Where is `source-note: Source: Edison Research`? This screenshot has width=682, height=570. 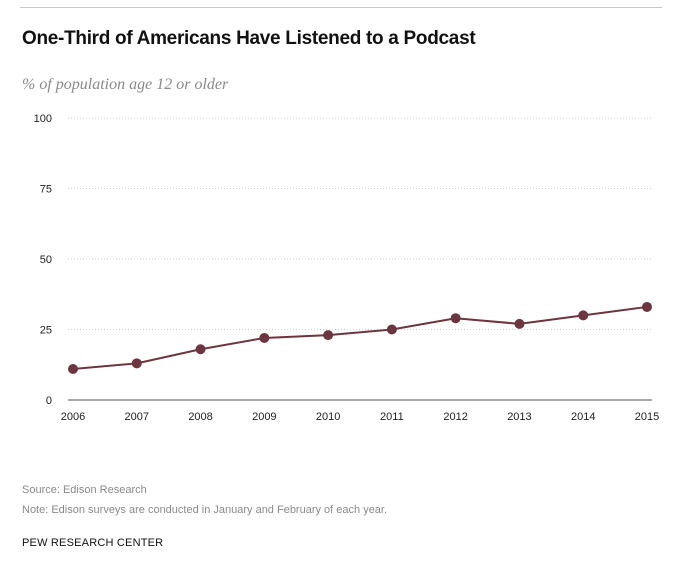
source-note: Source: Edison Research is located at coordinates (84, 490).